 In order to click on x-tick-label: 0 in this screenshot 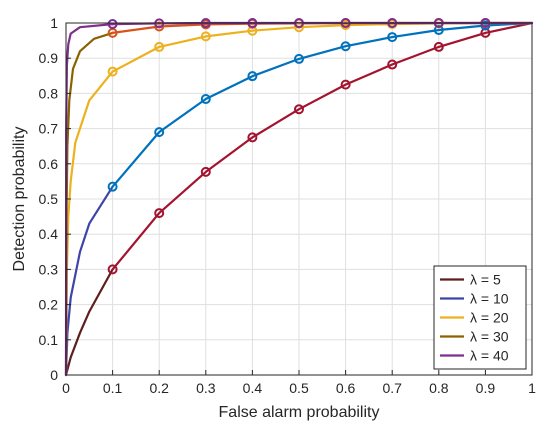, I will do `click(66, 388)`.